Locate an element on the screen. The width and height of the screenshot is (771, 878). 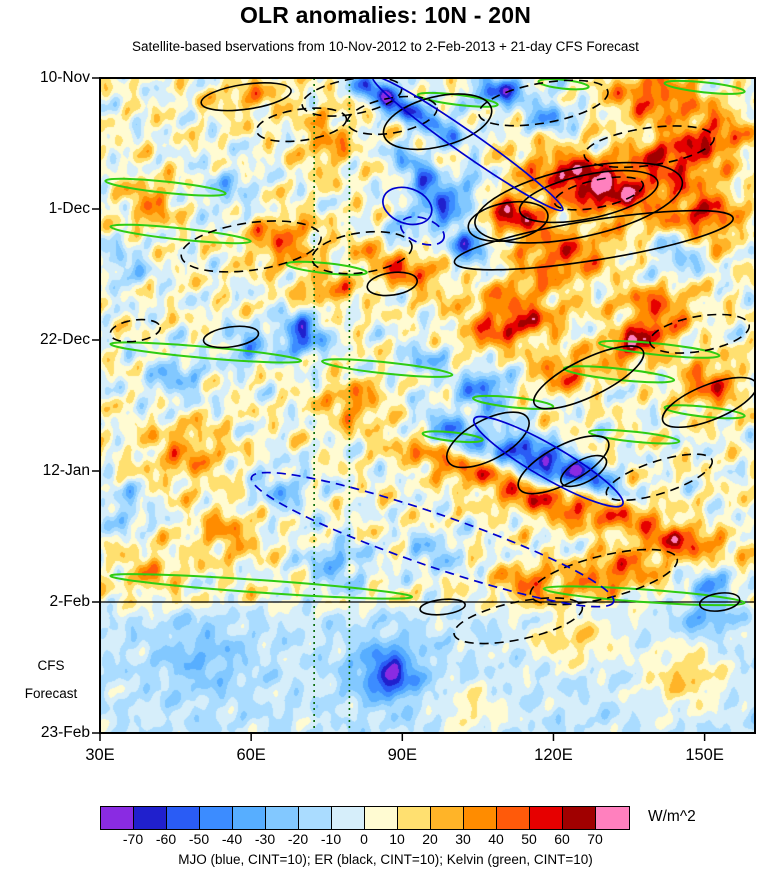
colorbar-tick-label: -20 is located at coordinates (298, 839).